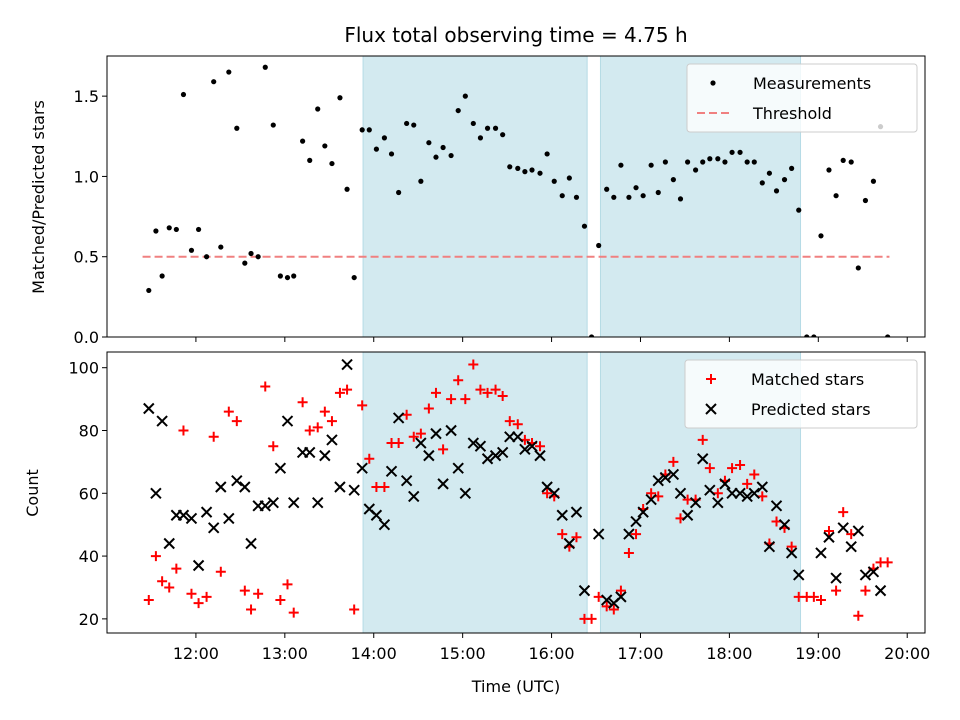 This screenshot has height=720, width=960. What do you see at coordinates (515, 35) in the screenshot?
I see `chart-title: Flux total observing time = 4.75 h` at bounding box center [515, 35].